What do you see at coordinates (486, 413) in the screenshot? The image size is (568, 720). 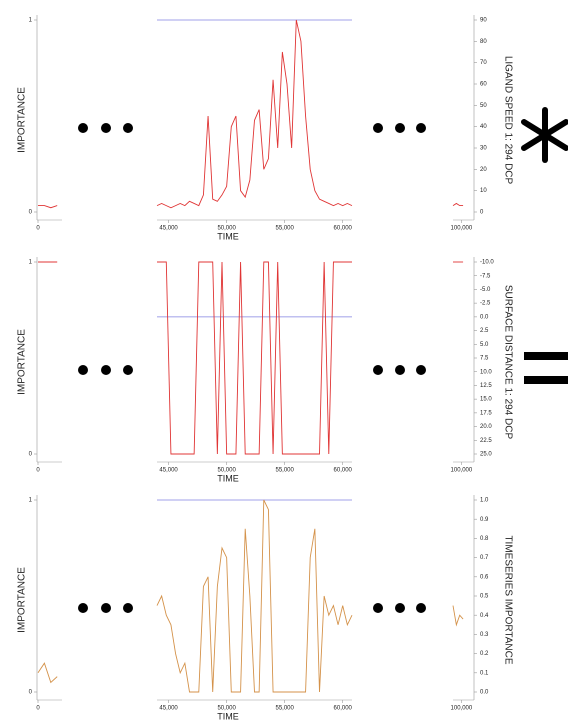 I see `y2-tick-label: 17.5` at bounding box center [486, 413].